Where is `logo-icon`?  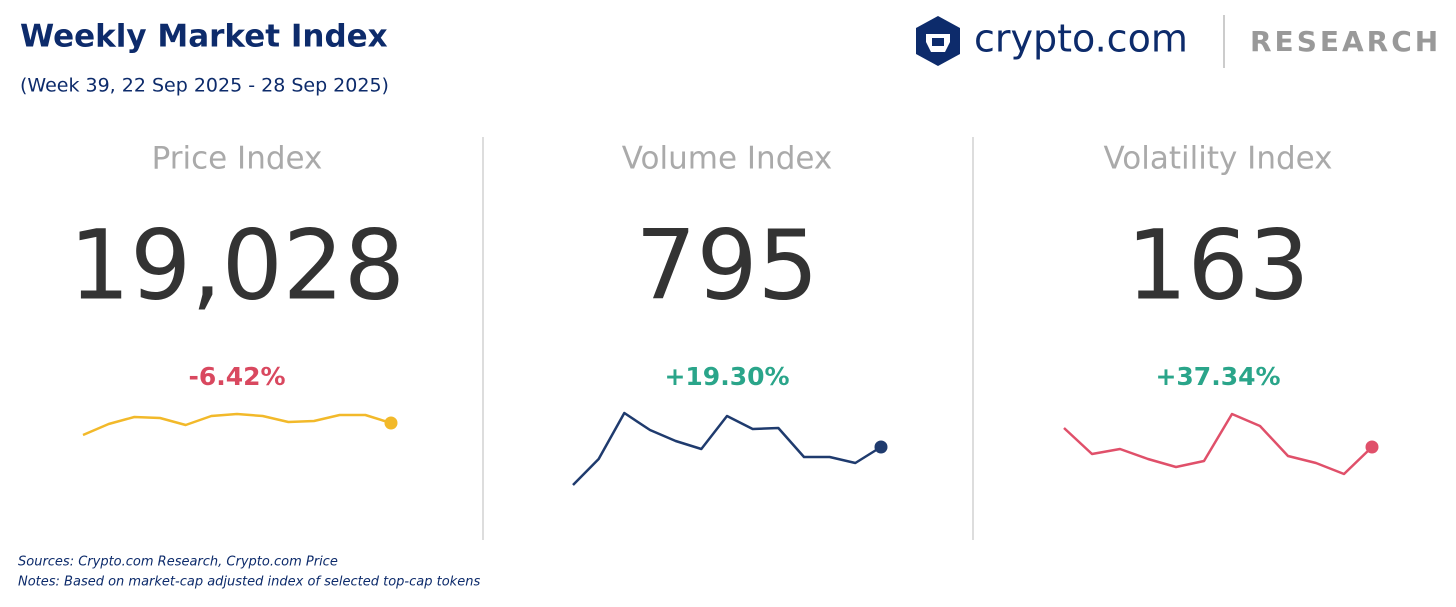
logo-icon is located at coordinates (938, 41).